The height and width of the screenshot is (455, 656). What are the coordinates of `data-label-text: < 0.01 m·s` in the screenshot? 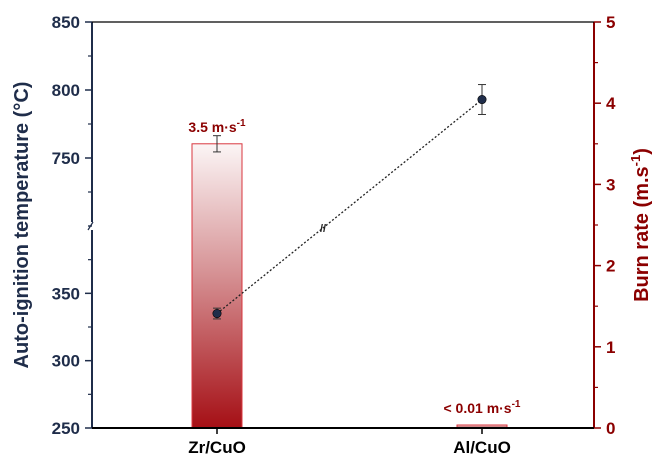 It's located at (477, 408).